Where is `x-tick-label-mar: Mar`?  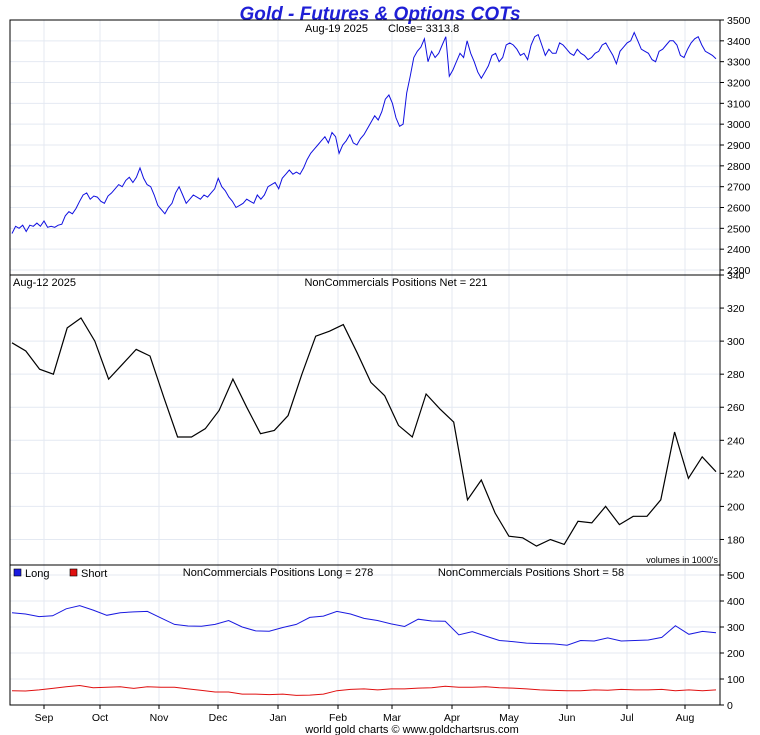
x-tick-label-mar: Mar is located at coordinates (392, 718).